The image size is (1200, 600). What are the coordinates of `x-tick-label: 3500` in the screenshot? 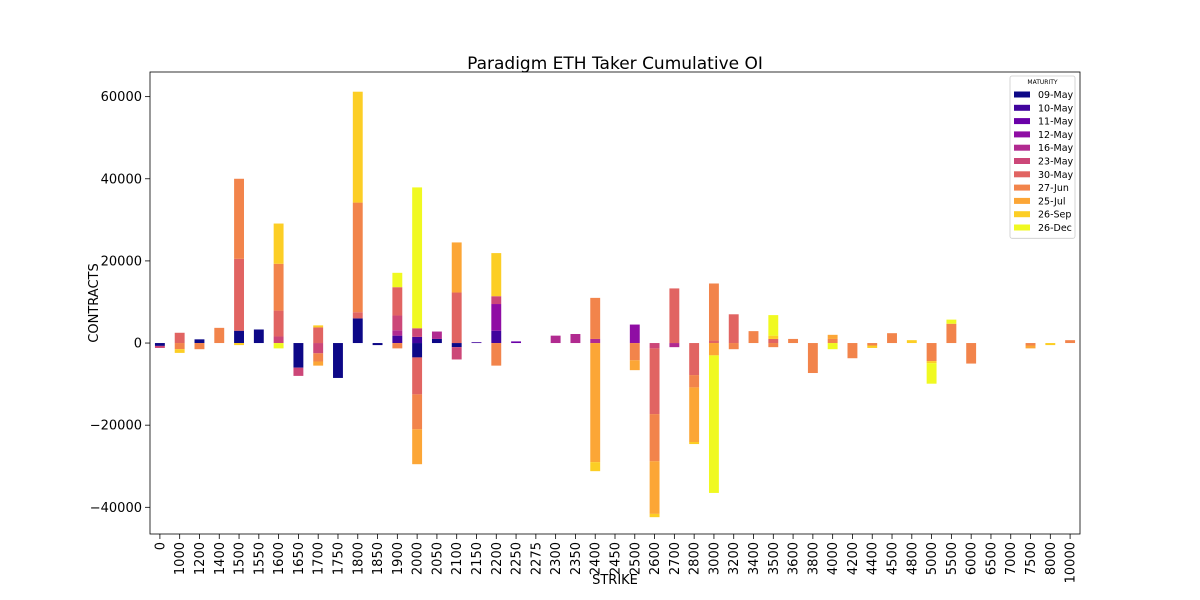 It's located at (774, 558).